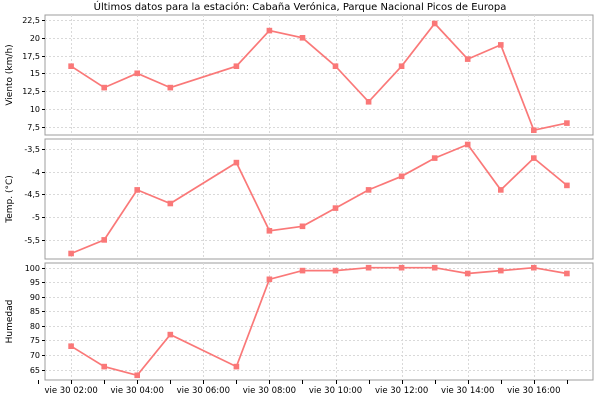 The width and height of the screenshot is (600, 400). Describe the element at coordinates (203, 391) in the screenshot. I see `x-tick-label: vie 30 06:00` at that location.